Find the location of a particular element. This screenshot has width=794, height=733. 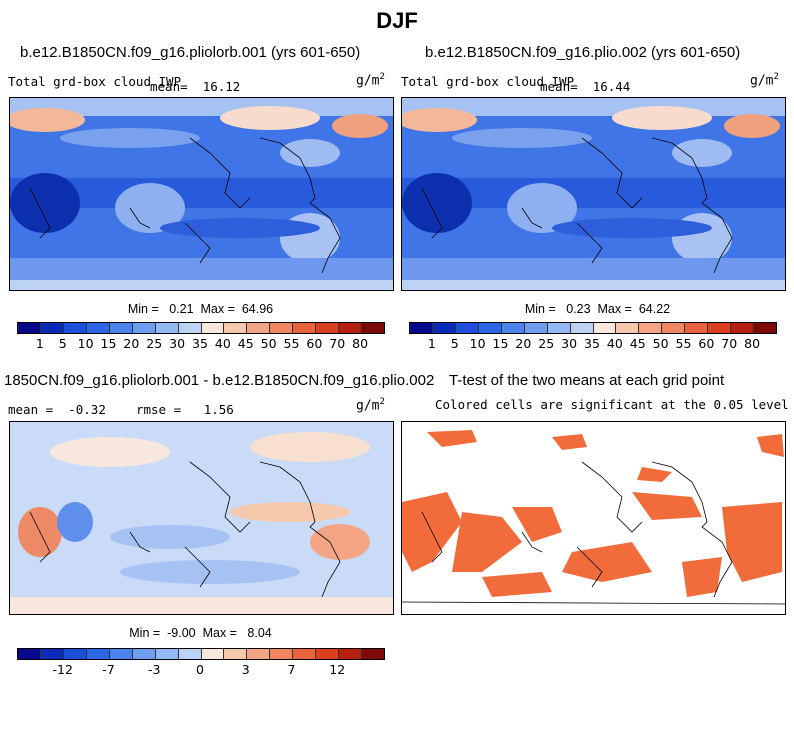

top-left-colorbar-tick-label: 20 is located at coordinates (131, 343).